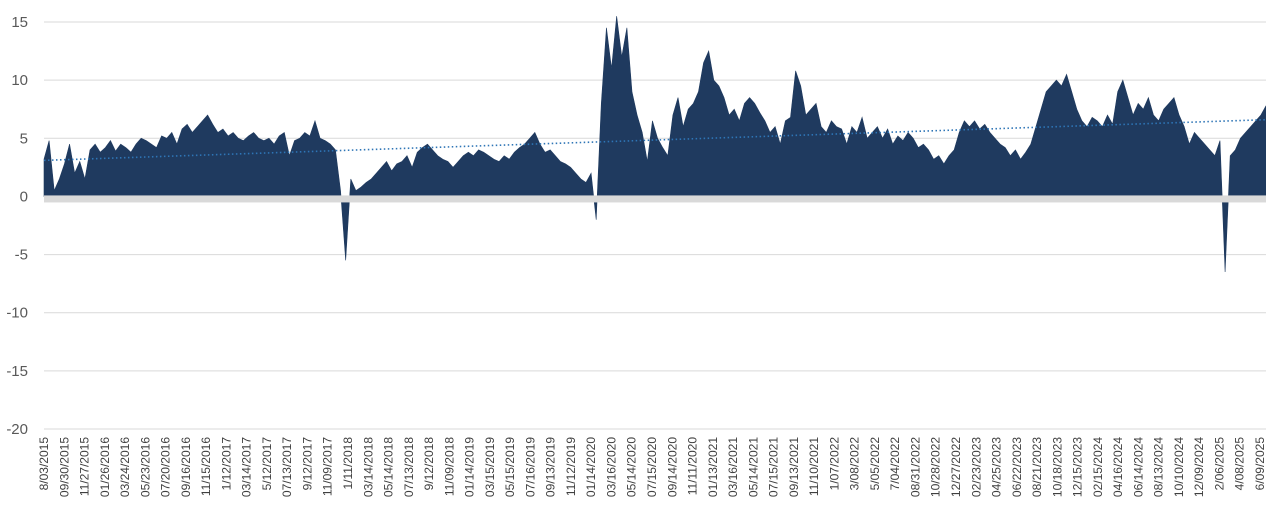 The image size is (1266, 516). I want to click on y-tick-label: -5, so click(21, 255).